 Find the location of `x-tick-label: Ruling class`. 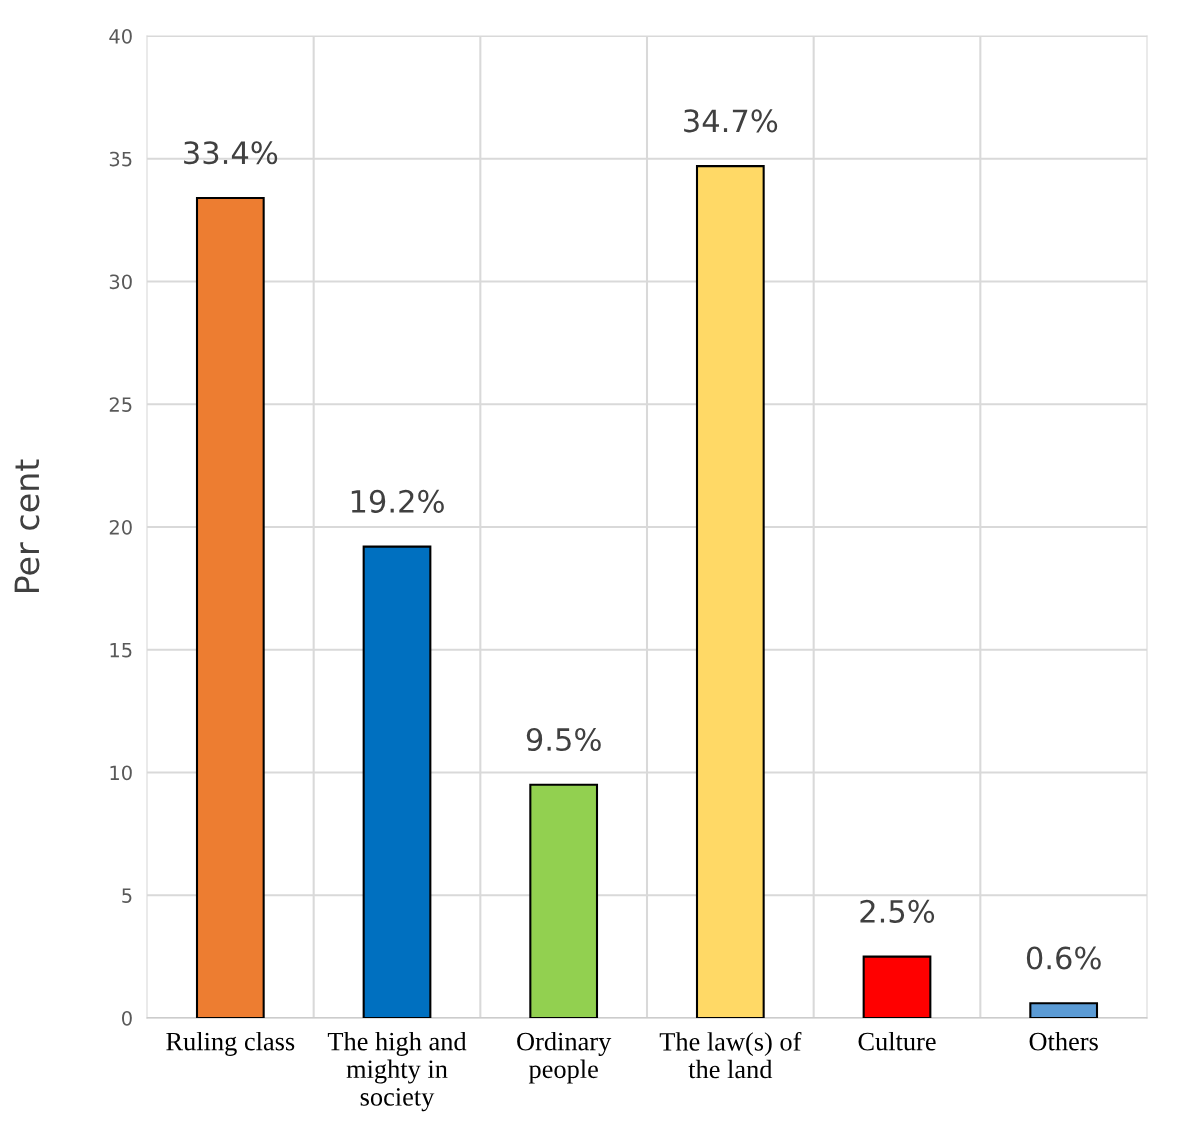

x-tick-label: Ruling class is located at coordinates (230, 1043).